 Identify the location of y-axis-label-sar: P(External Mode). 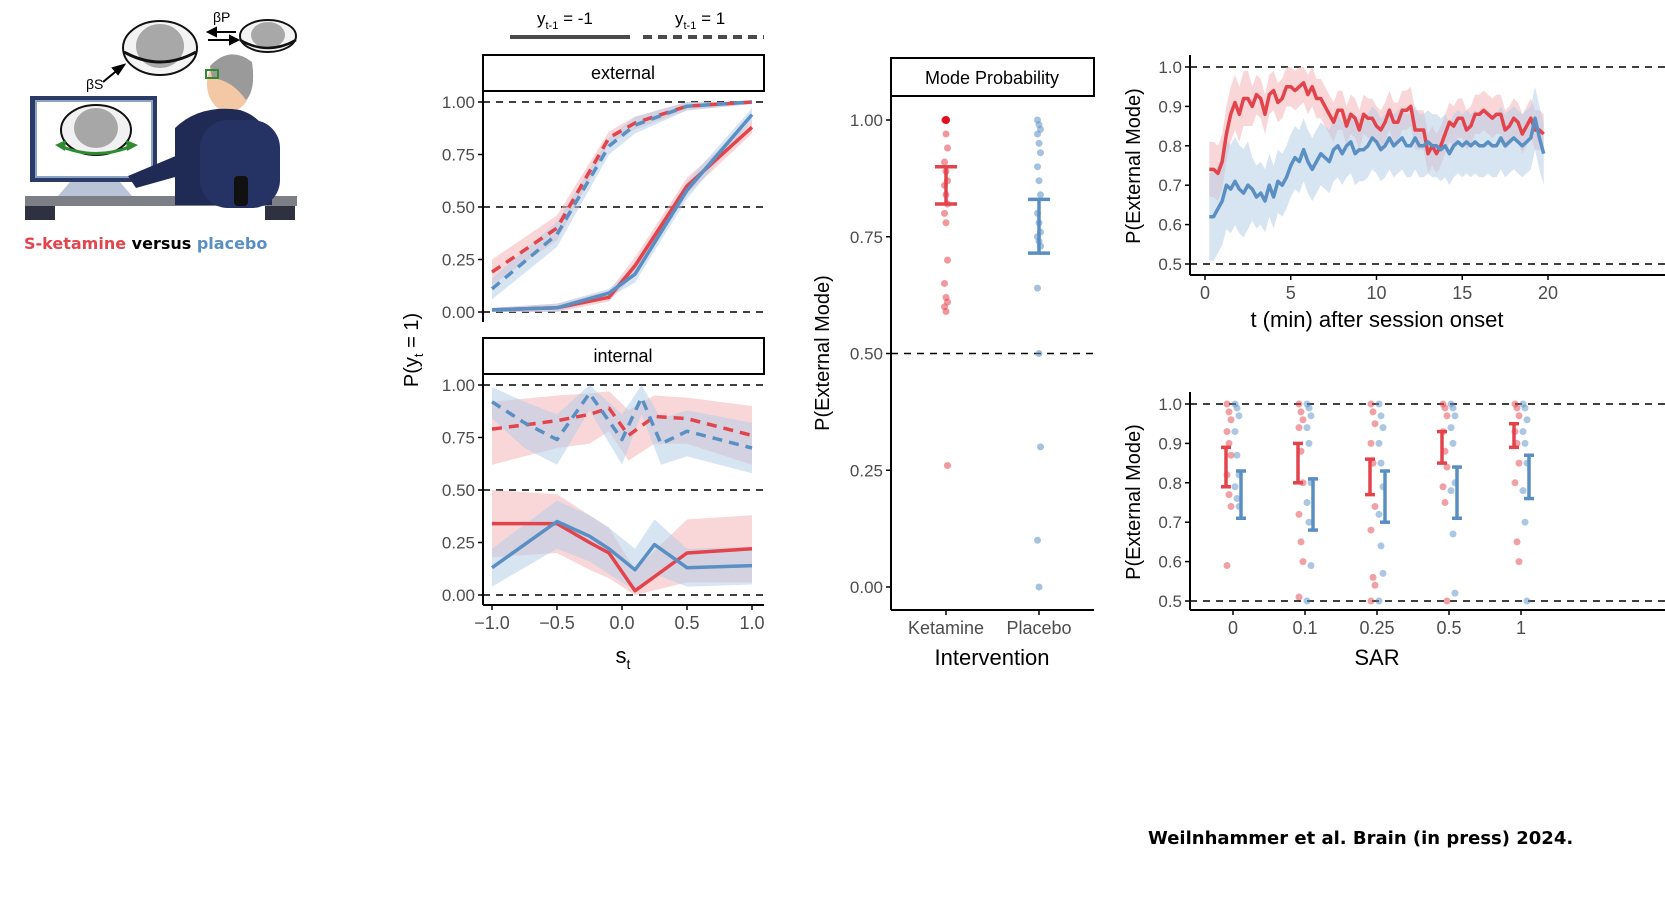
(1134, 502).